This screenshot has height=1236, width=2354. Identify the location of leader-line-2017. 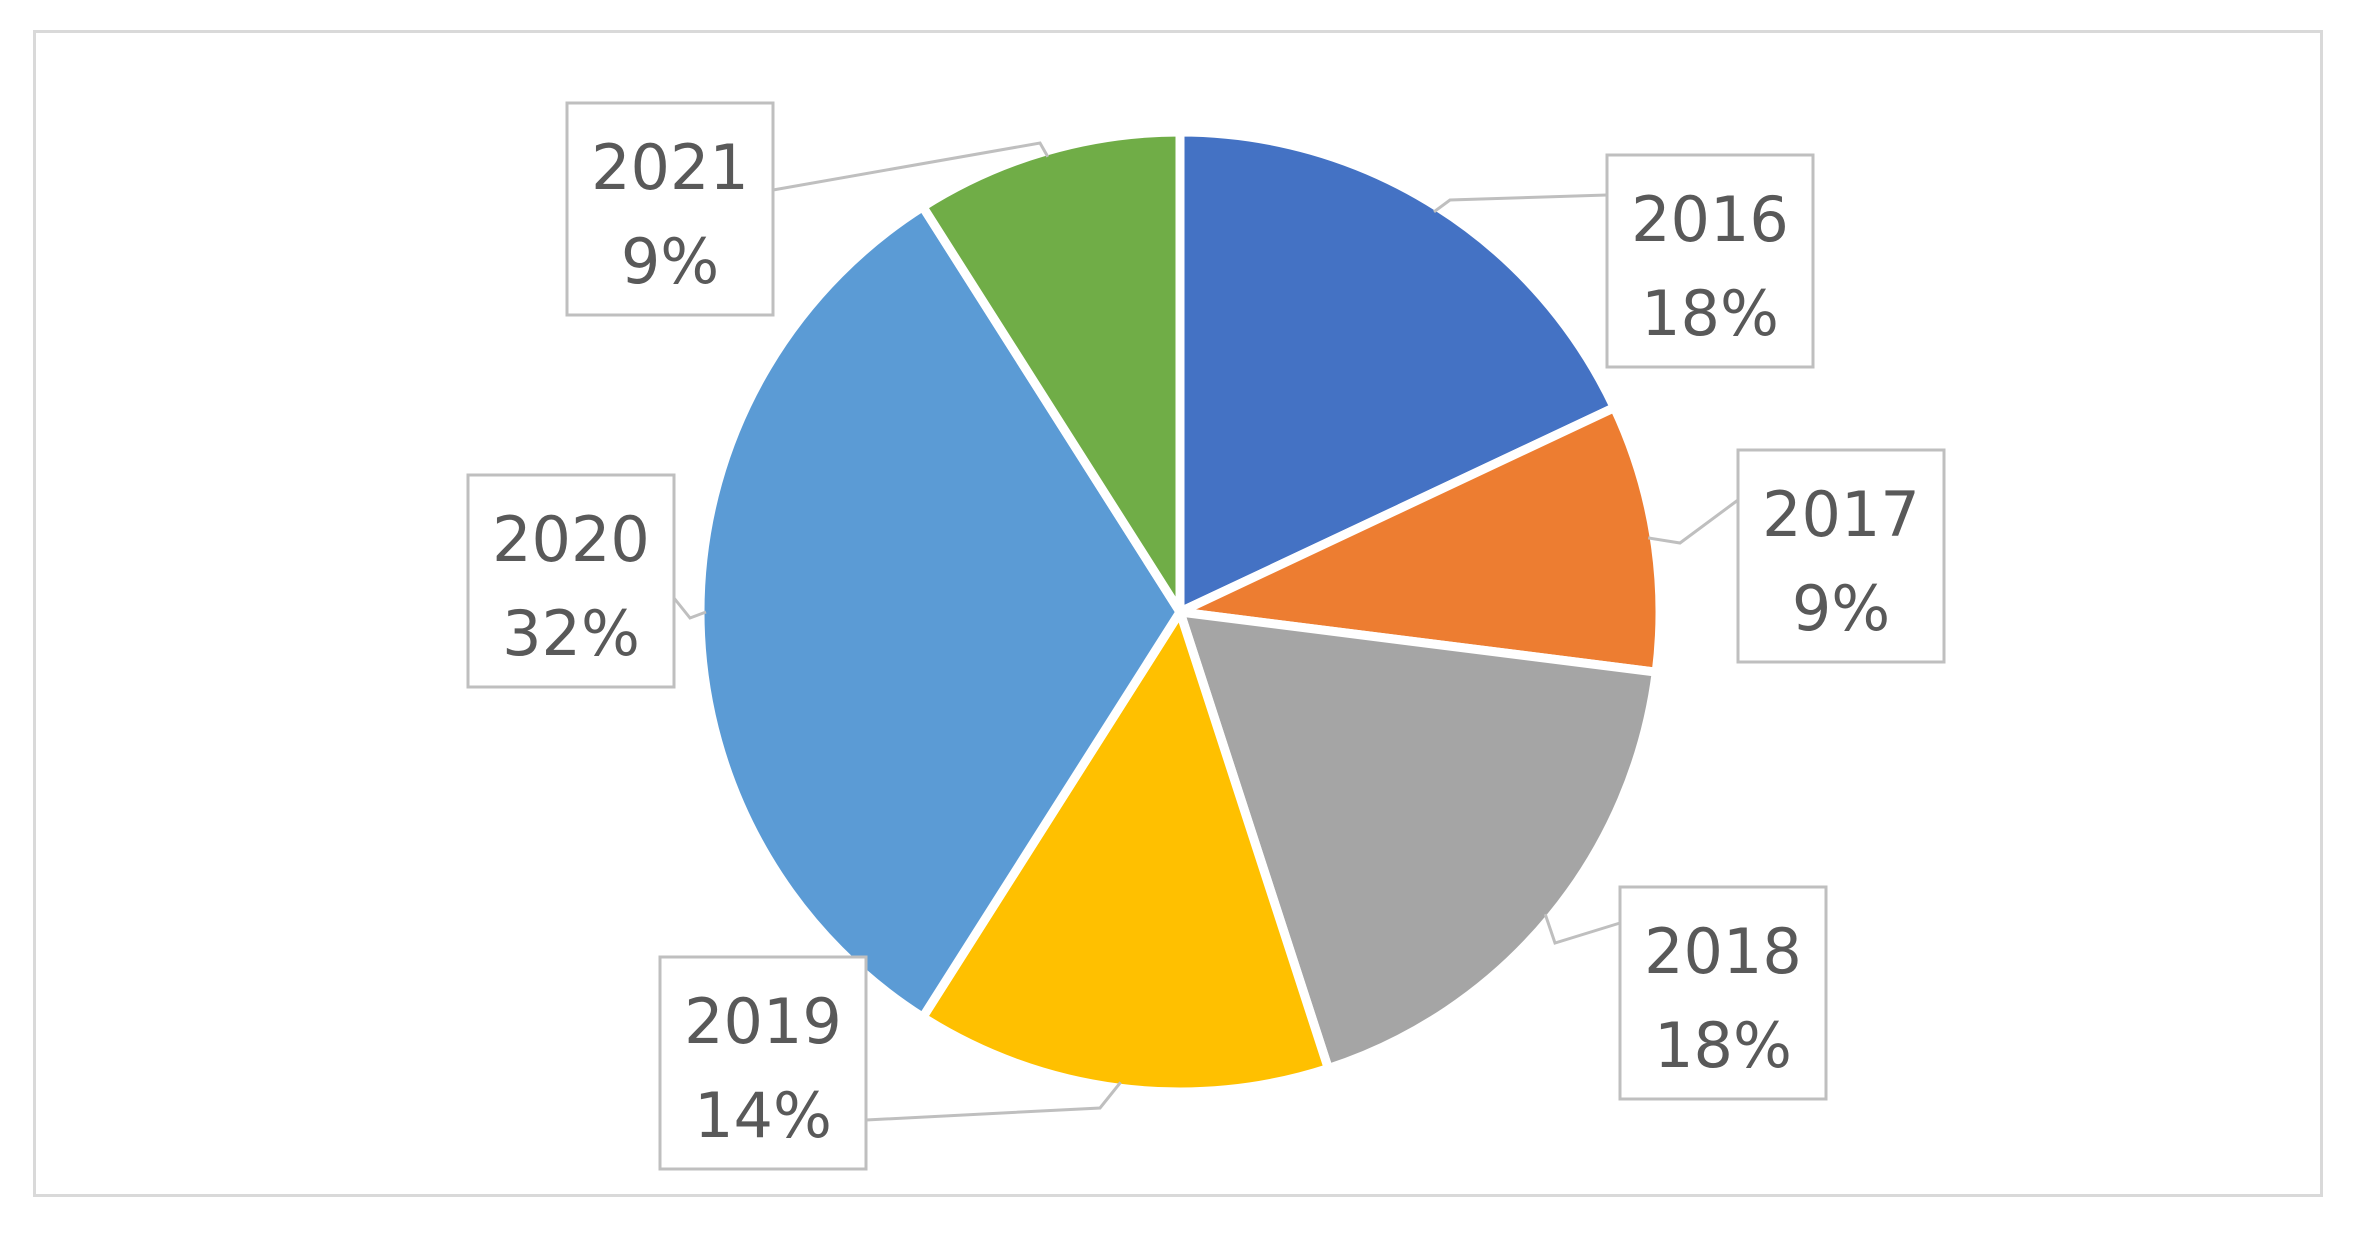
(1693, 521).